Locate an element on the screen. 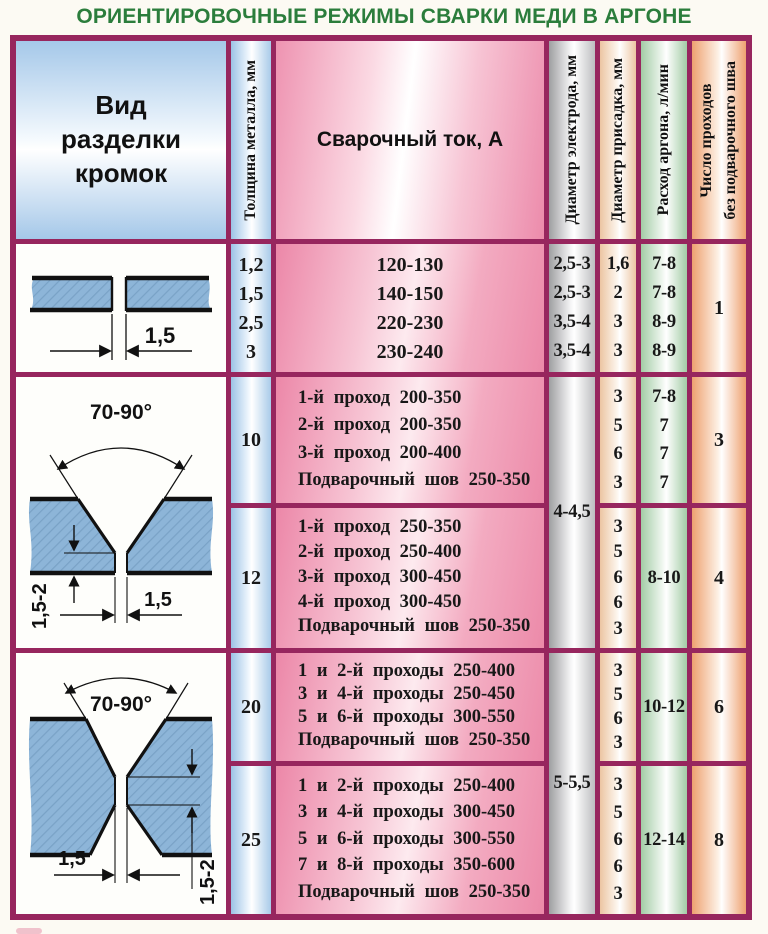 This screenshot has width=768, height=934. header-edge-prep: Вид разделки кромок is located at coordinates (121, 140).